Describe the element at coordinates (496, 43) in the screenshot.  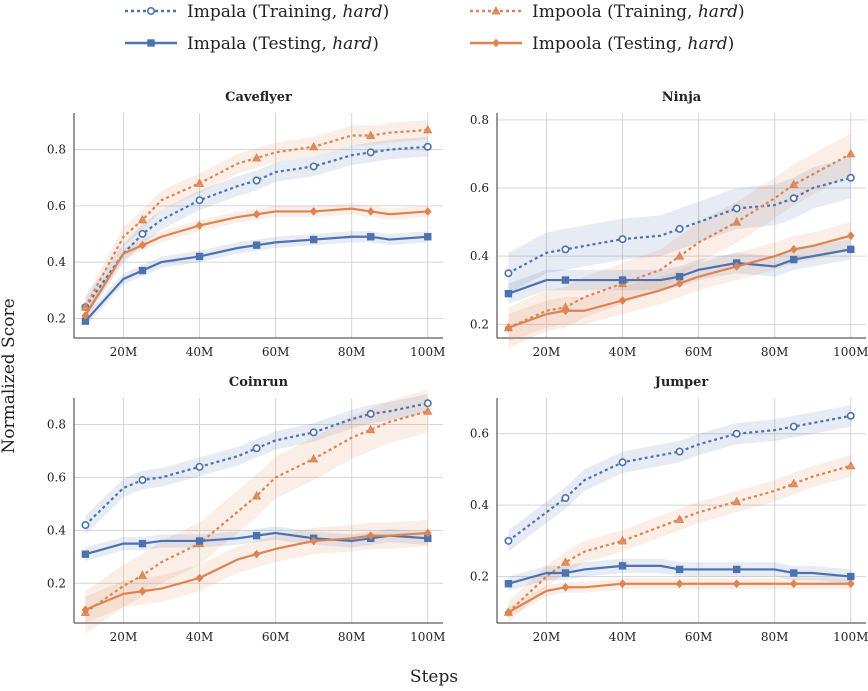
I see `legend-marker-impoola_test` at that location.